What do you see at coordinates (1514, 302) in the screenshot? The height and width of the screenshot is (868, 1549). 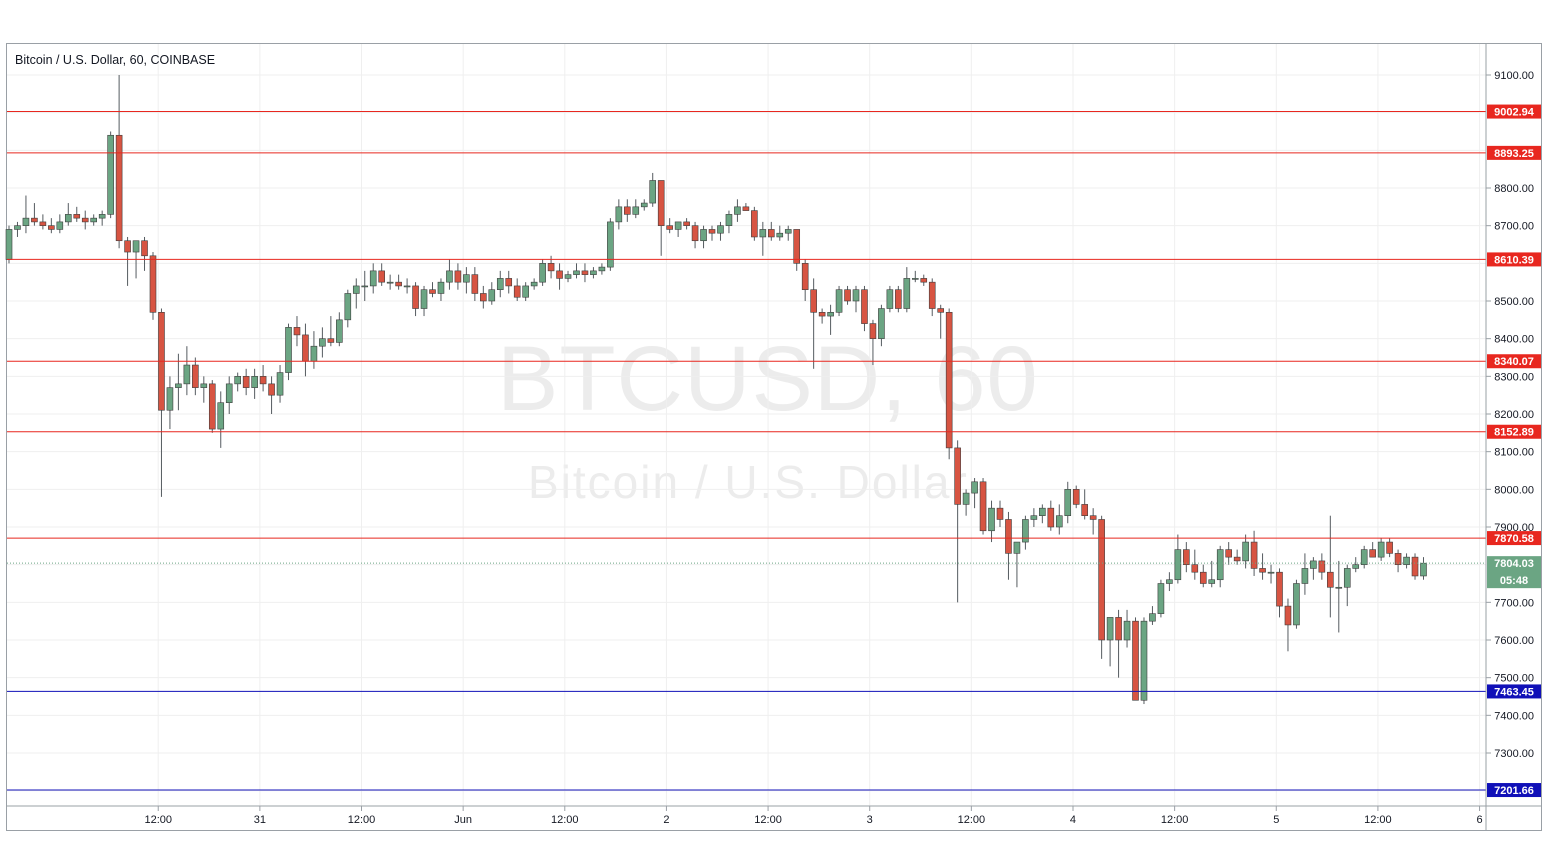 I see `y-tick-label: 8500.00` at bounding box center [1514, 302].